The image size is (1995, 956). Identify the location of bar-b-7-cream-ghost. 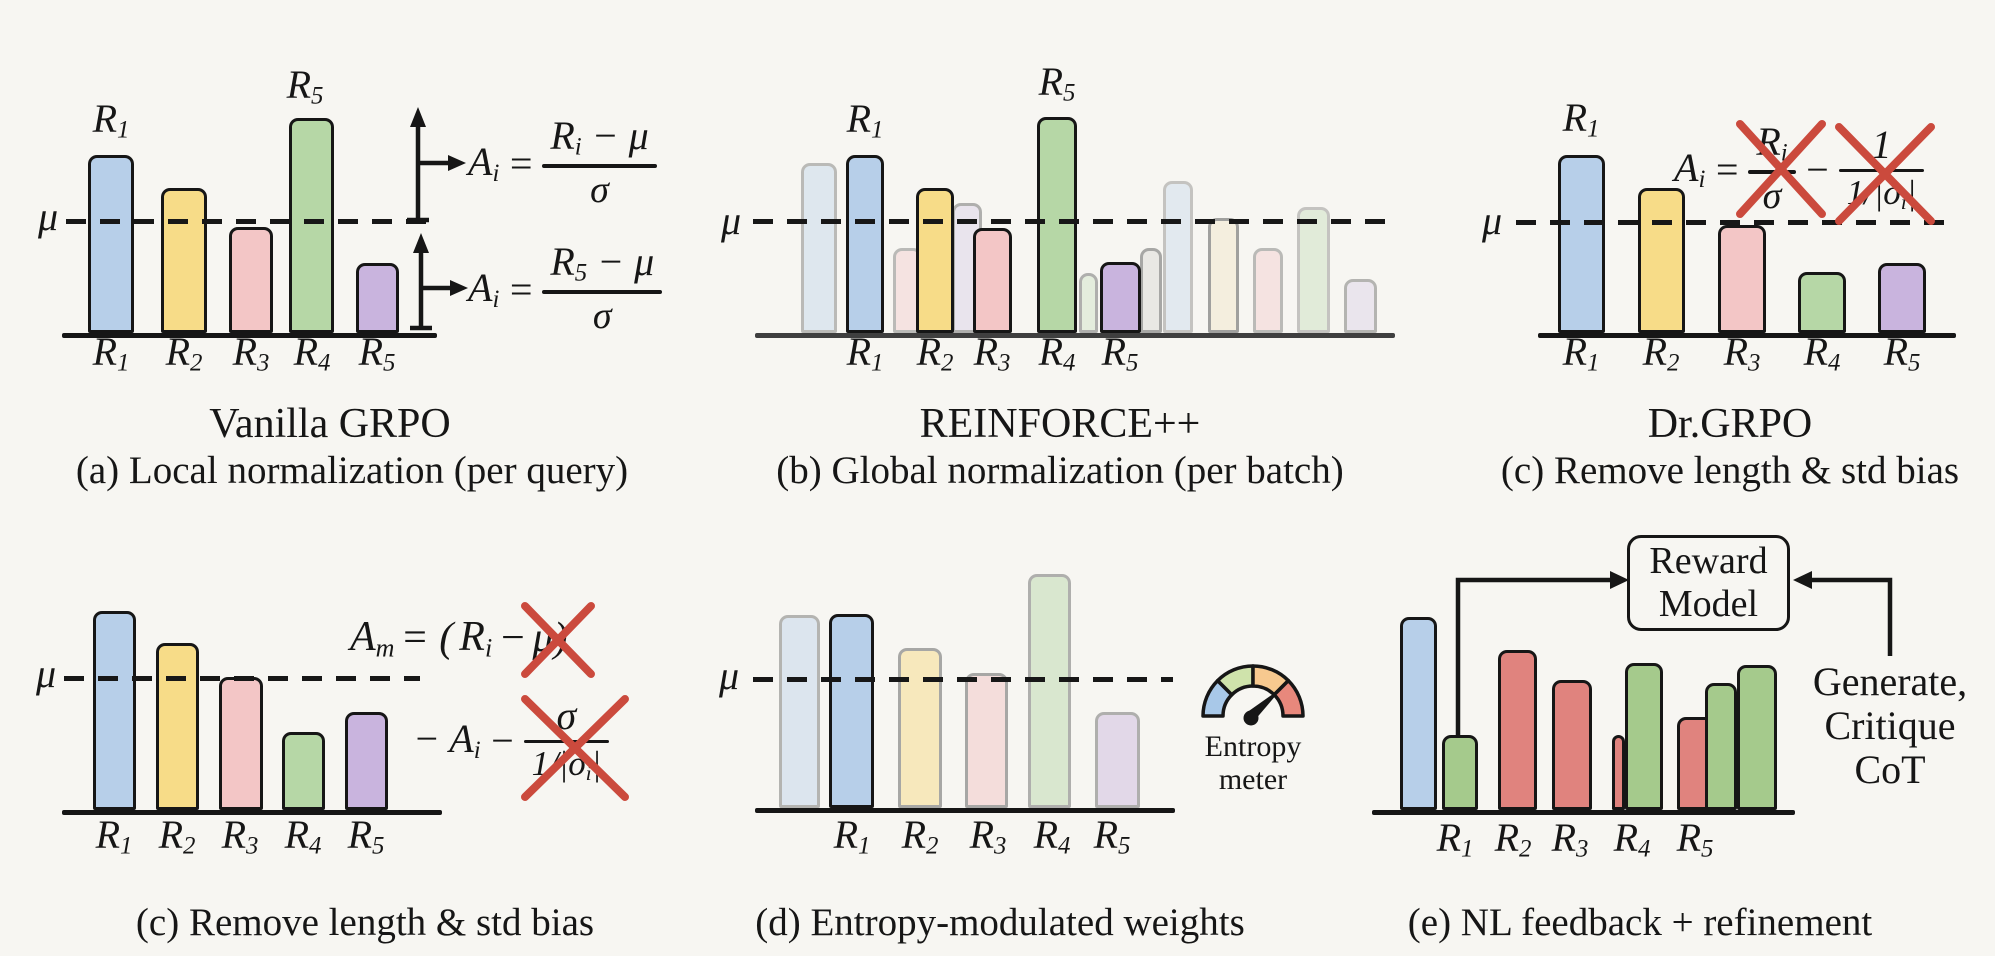
(1223, 275).